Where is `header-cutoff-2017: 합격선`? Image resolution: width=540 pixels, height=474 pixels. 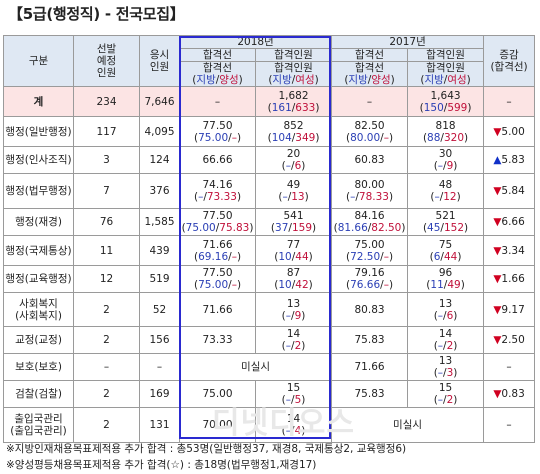
header-cutoff-2017: 합격선 is located at coordinates (370, 55).